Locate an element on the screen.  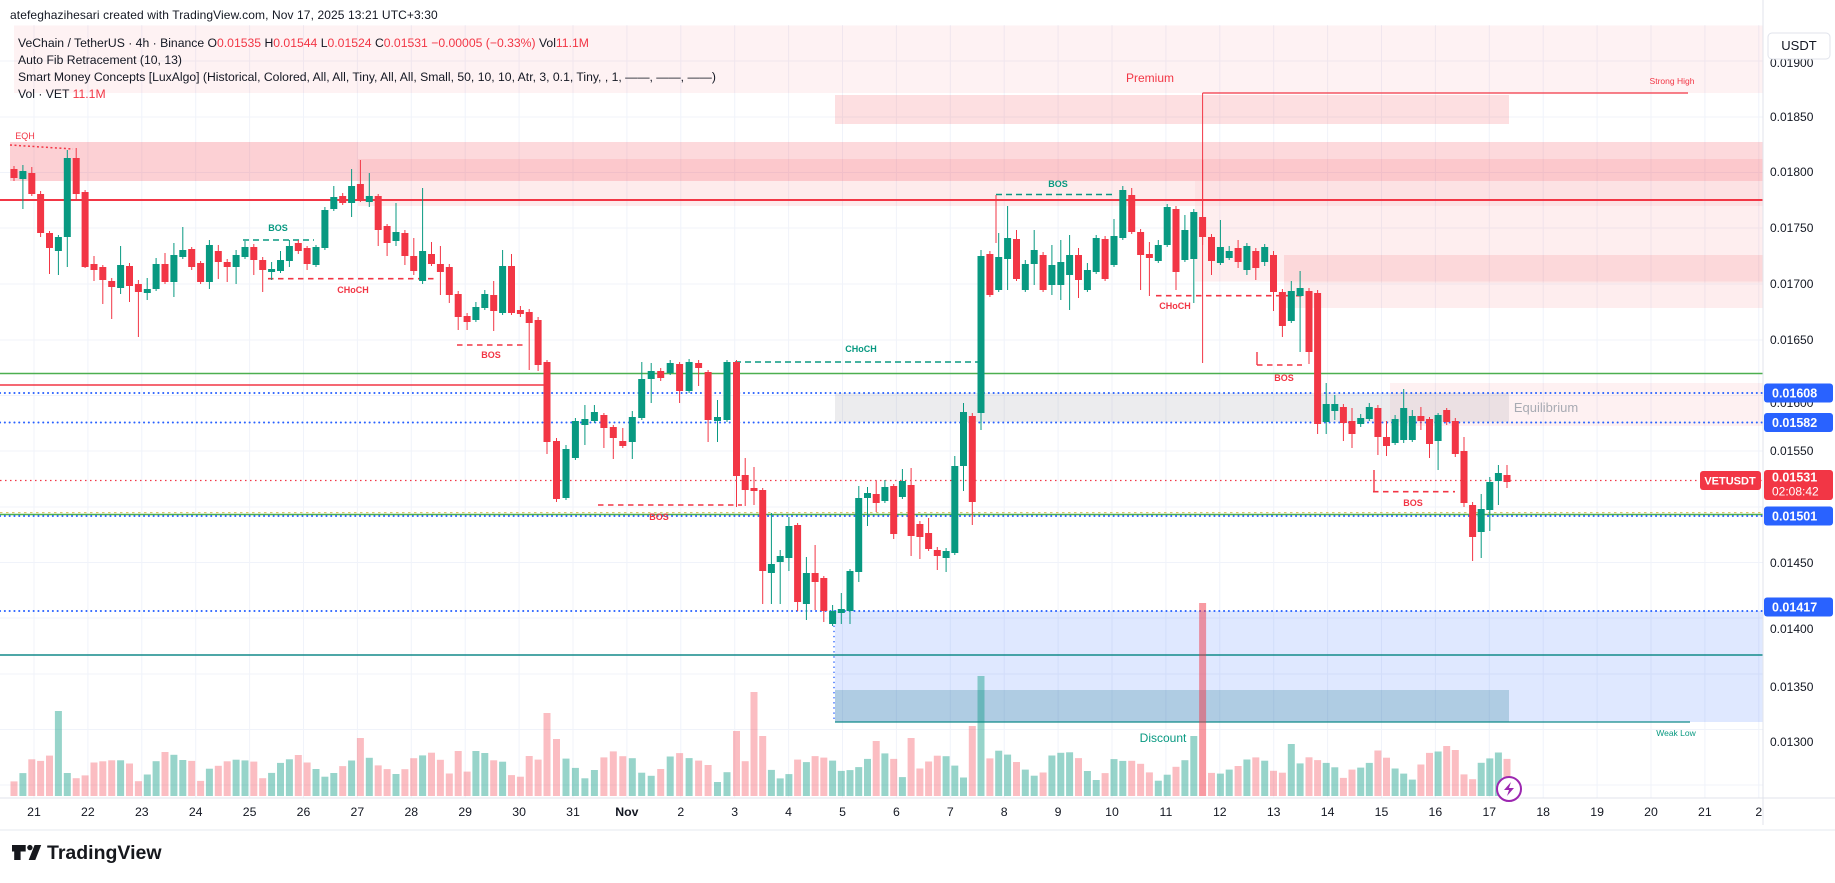
svg-text: 0.01700 is located at coordinates (1792, 284).